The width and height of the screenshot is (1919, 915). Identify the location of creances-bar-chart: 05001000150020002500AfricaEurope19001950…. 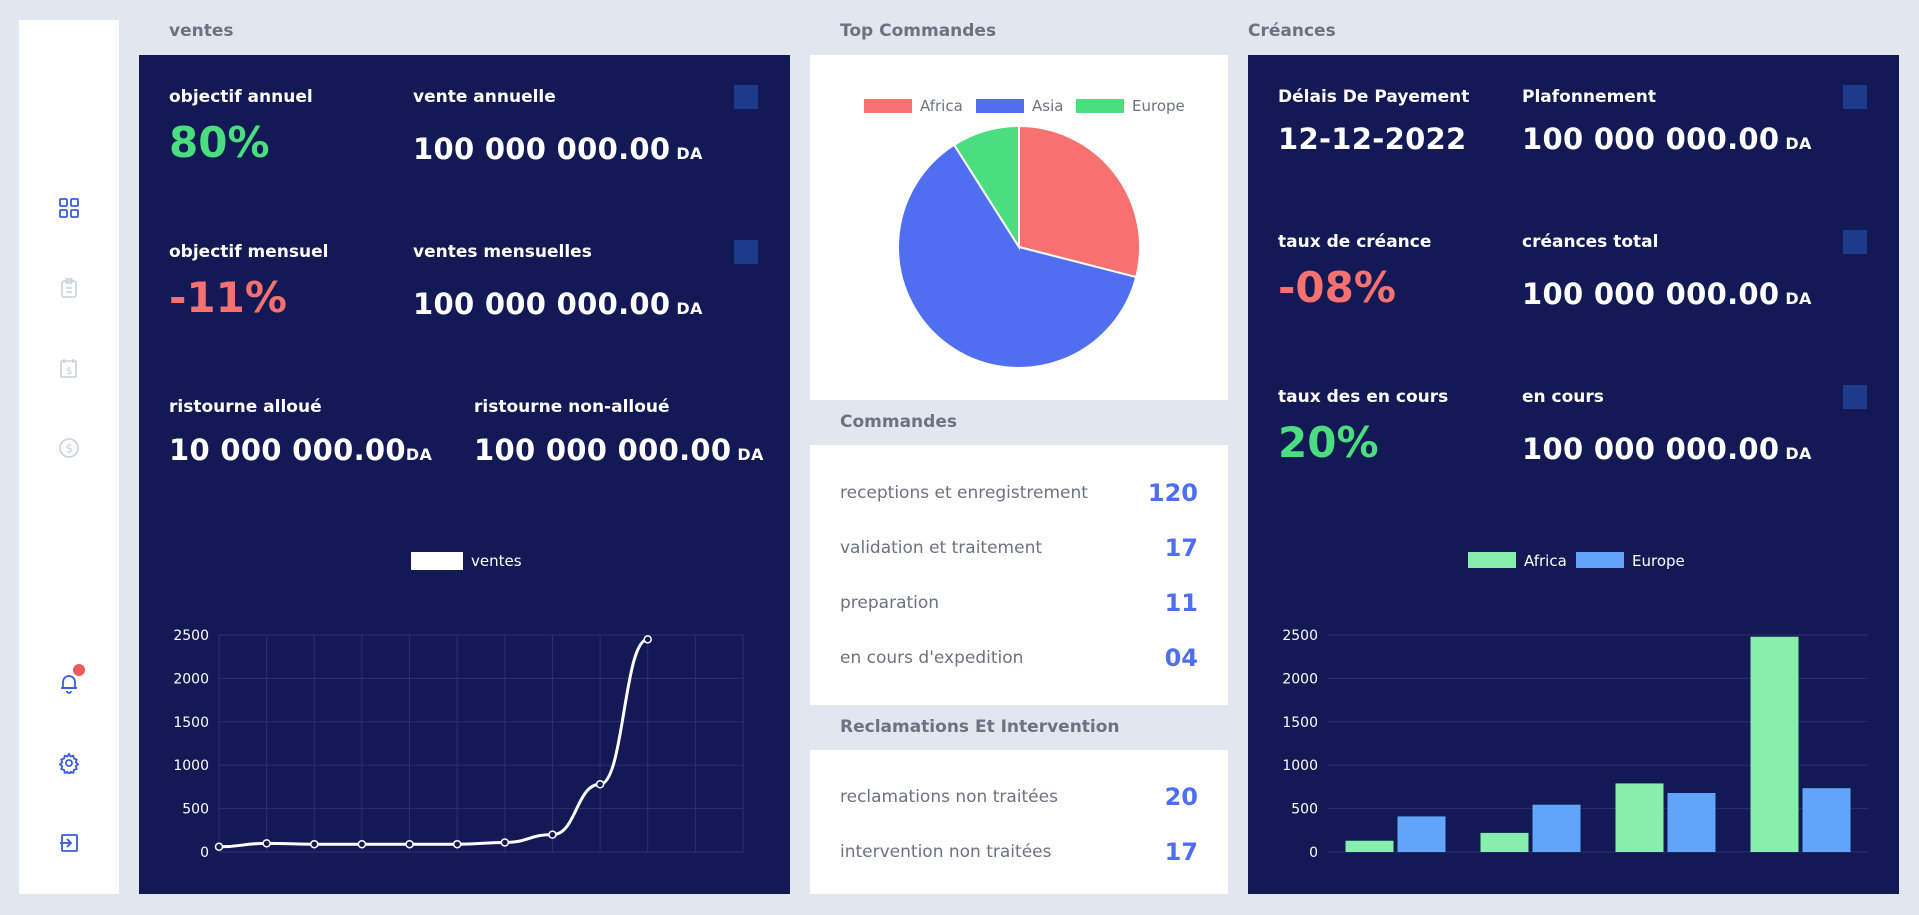
(1575, 706).